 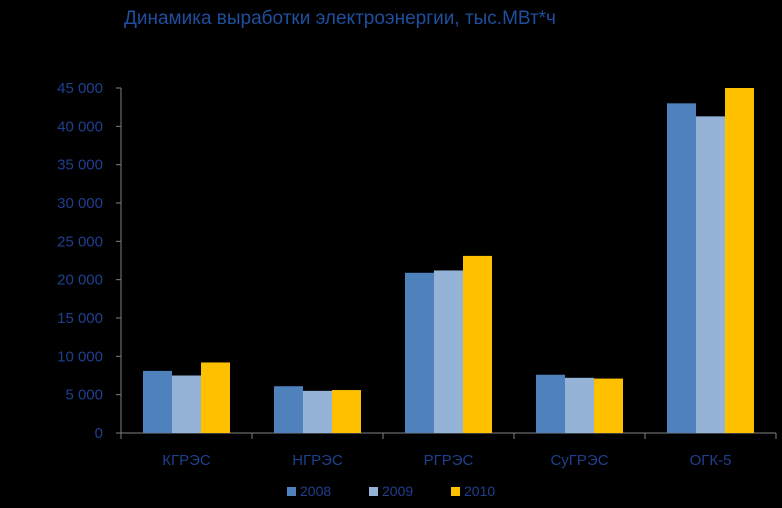 What do you see at coordinates (346, 411) in the screenshot?
I see `bar-НГРЭС-2010` at bounding box center [346, 411].